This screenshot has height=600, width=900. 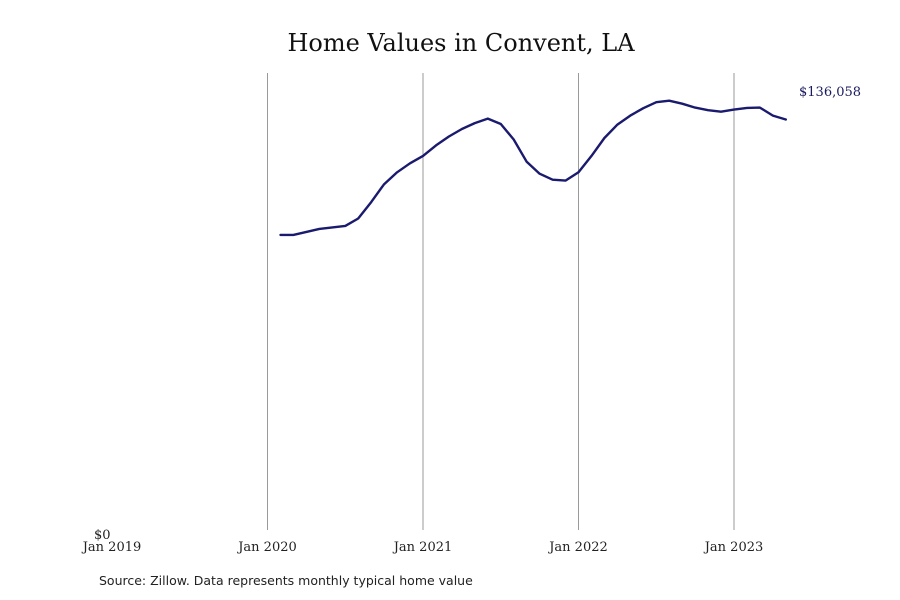 I want to click on y-tick-label: $0, so click(x=102, y=535).